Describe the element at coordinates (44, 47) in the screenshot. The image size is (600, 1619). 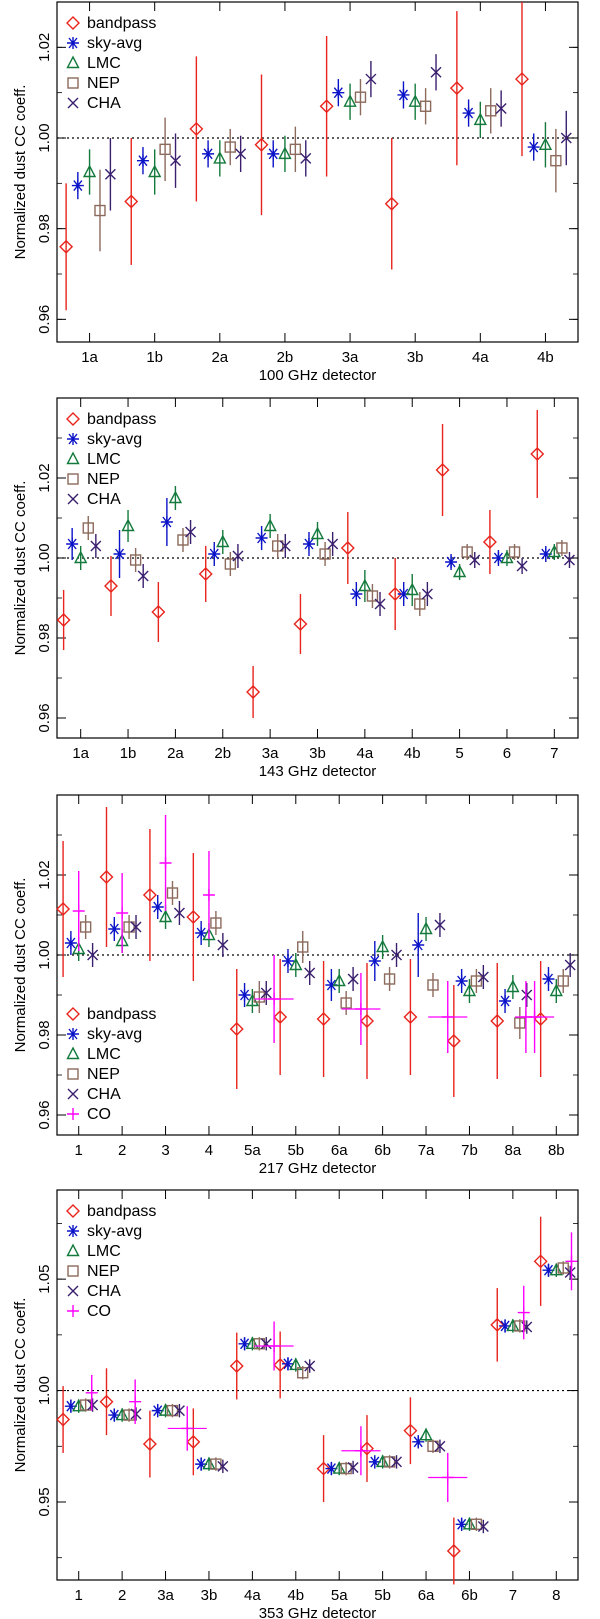
I see `y-tick-label: 1.02` at that location.